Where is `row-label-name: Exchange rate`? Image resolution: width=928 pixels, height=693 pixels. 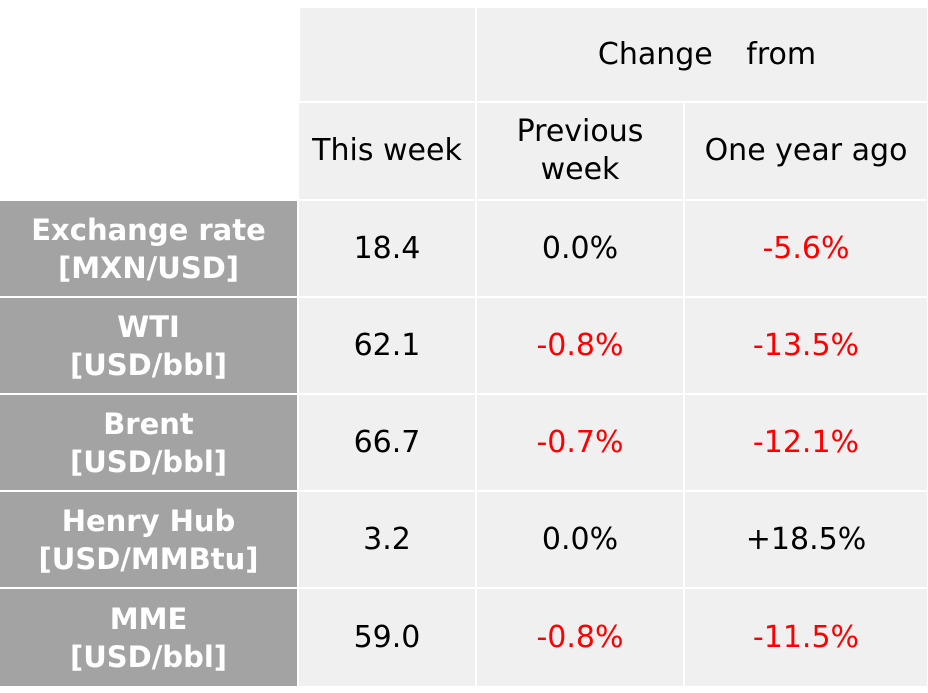 row-label-name: Exchange rate is located at coordinates (148, 229).